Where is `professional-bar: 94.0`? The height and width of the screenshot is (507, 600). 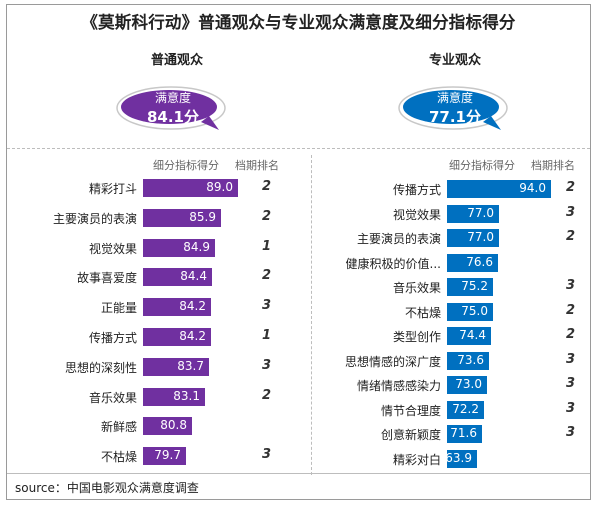
professional-bar: 94.0 is located at coordinates (499, 189).